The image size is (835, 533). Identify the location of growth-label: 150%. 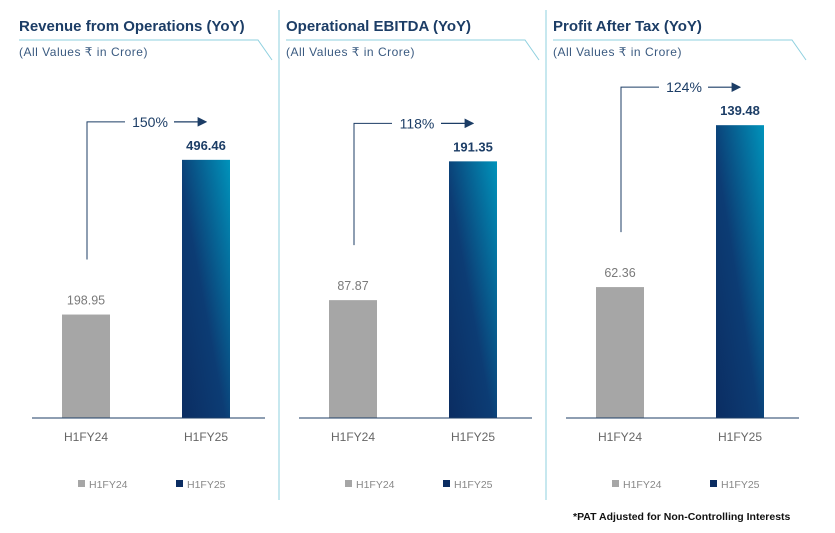
(150, 122).